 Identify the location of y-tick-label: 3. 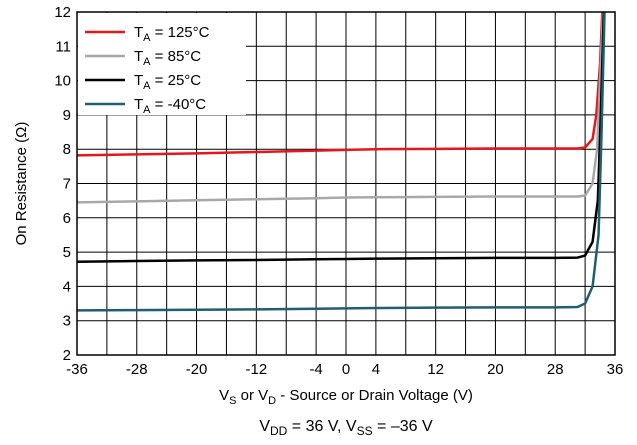
(67, 321).